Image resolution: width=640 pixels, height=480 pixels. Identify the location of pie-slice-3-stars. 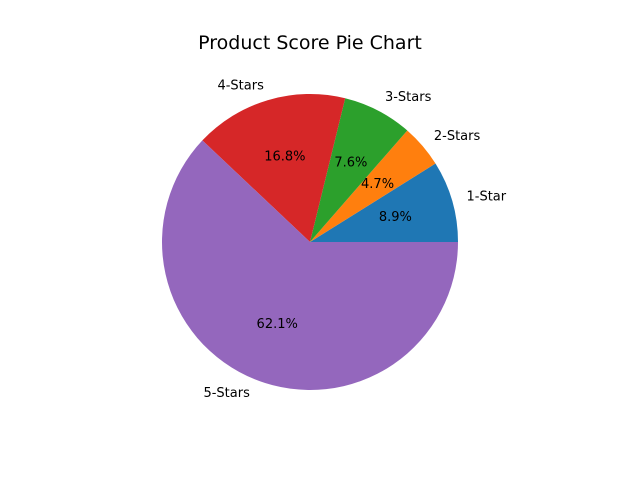
(359, 170).